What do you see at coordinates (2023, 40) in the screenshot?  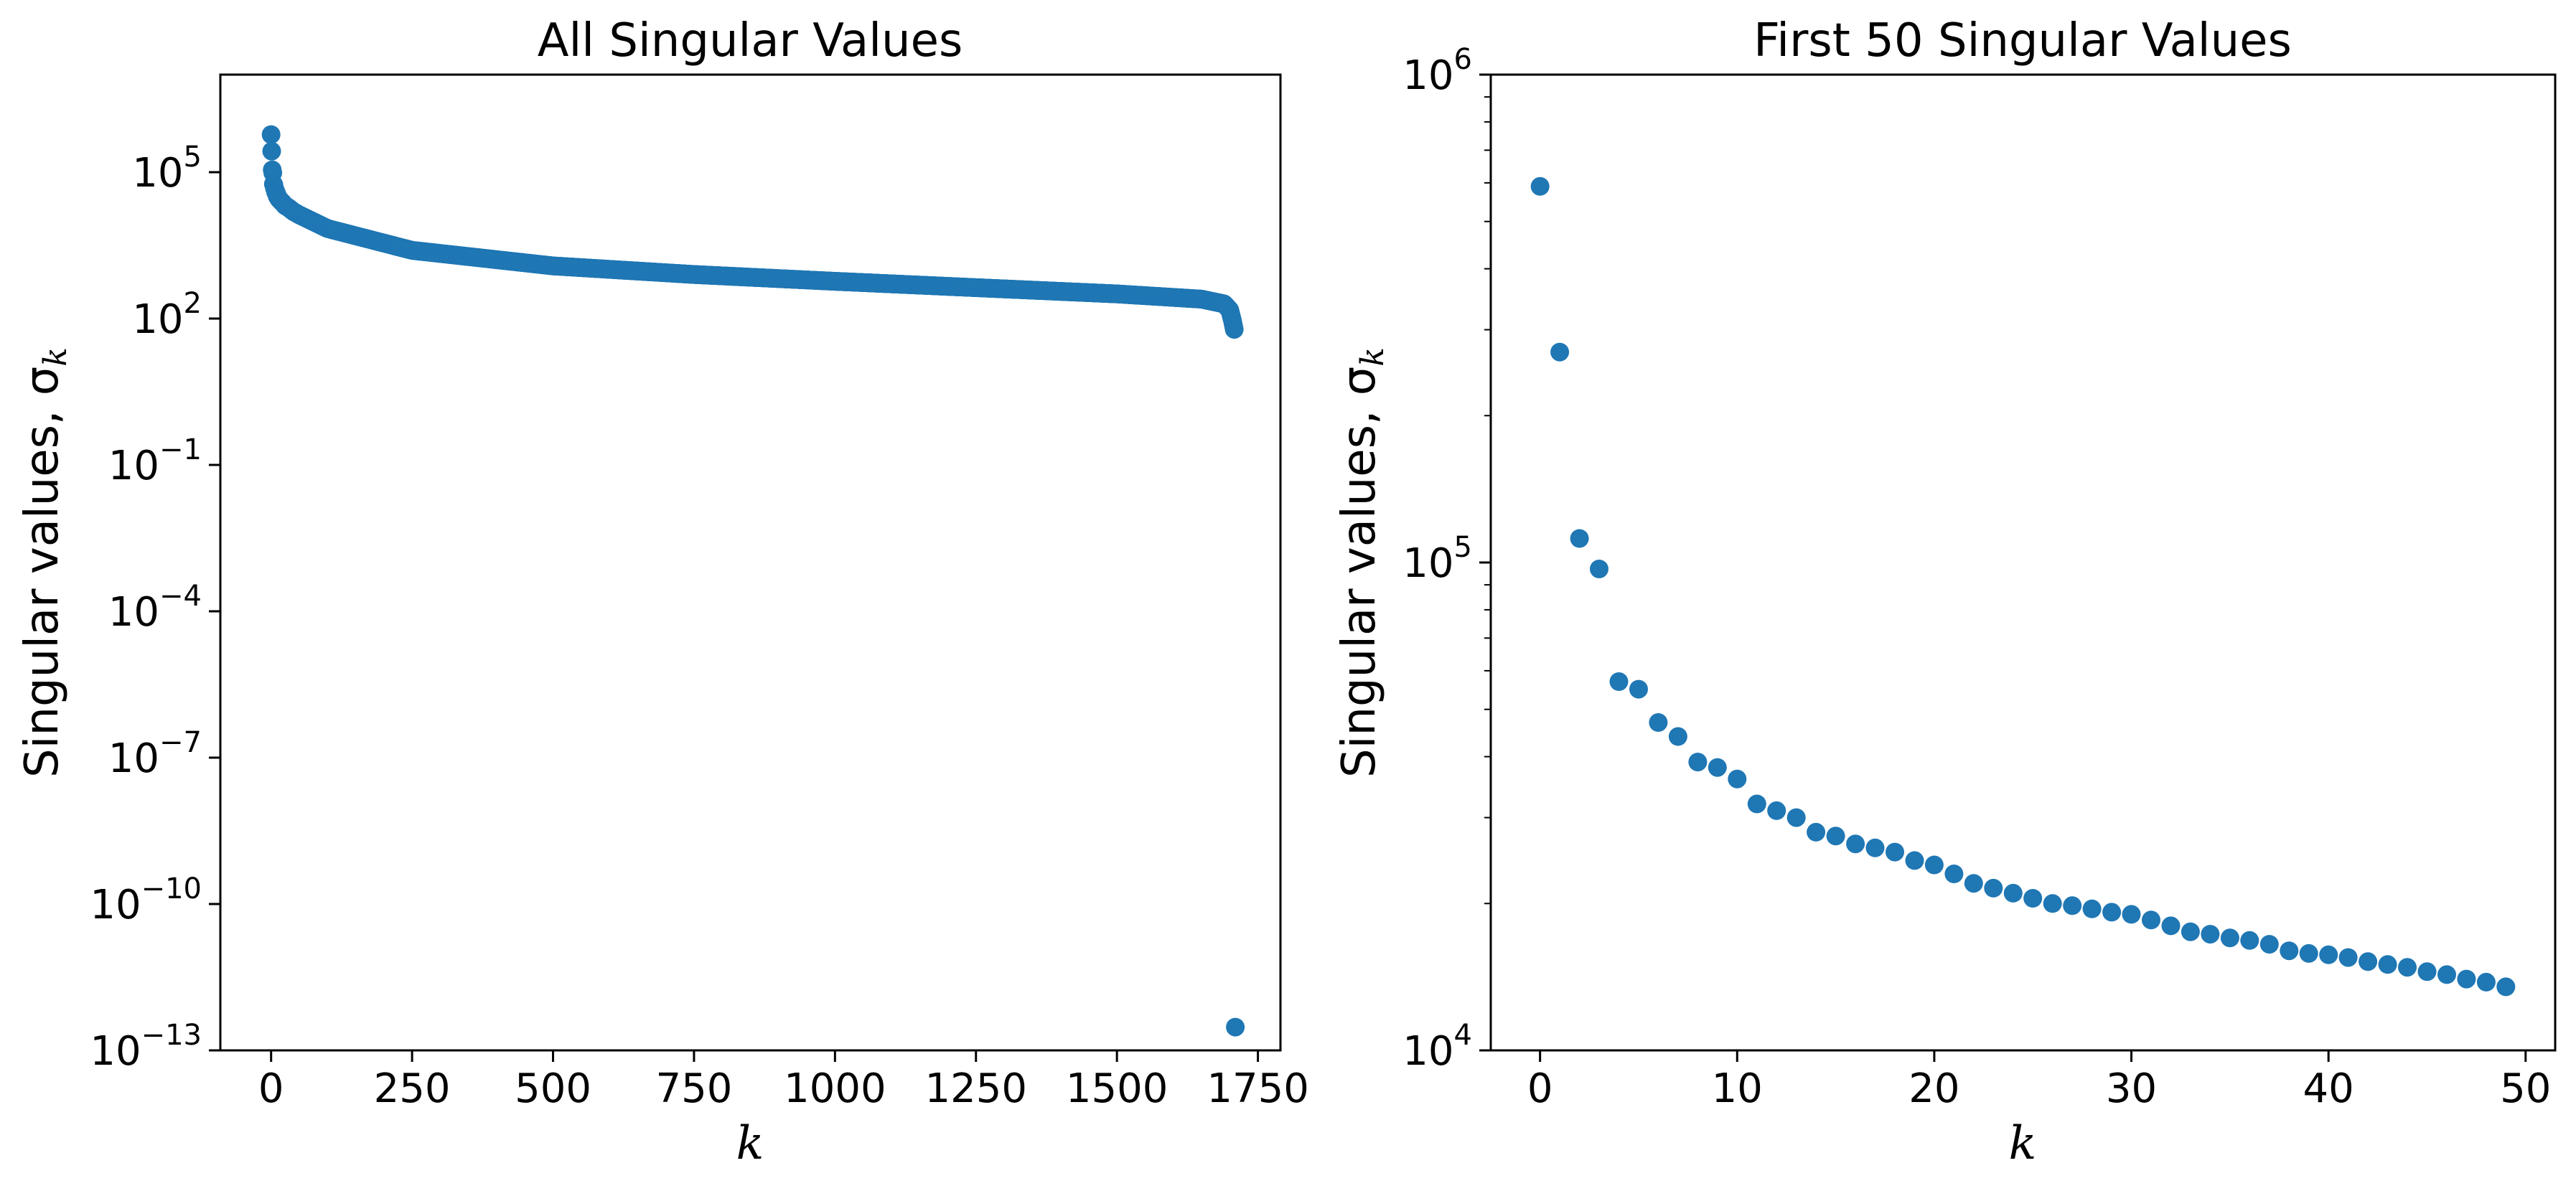 I see `chart-title: First 50 Singular Values` at bounding box center [2023, 40].